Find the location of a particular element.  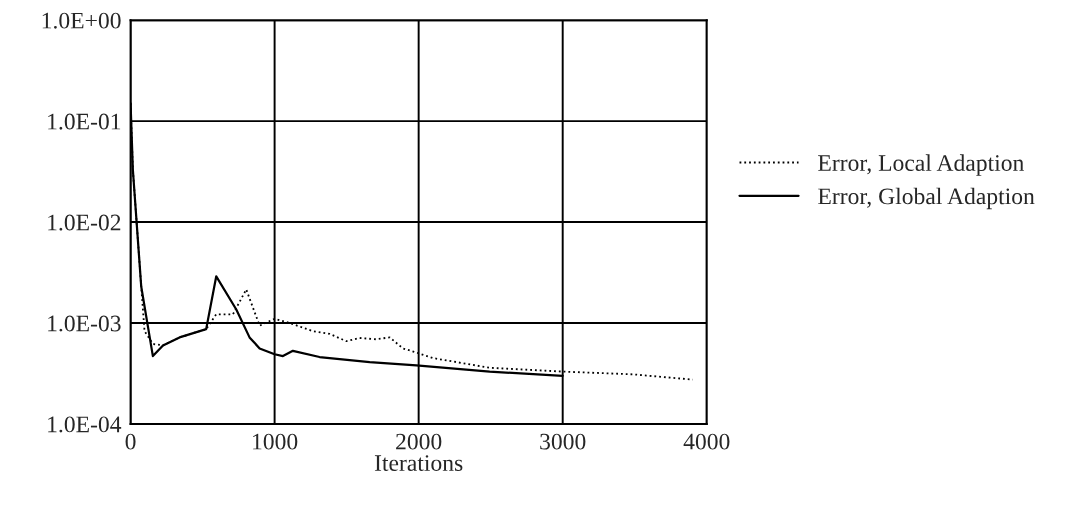

x-tick-label: 4000 is located at coordinates (706, 441).